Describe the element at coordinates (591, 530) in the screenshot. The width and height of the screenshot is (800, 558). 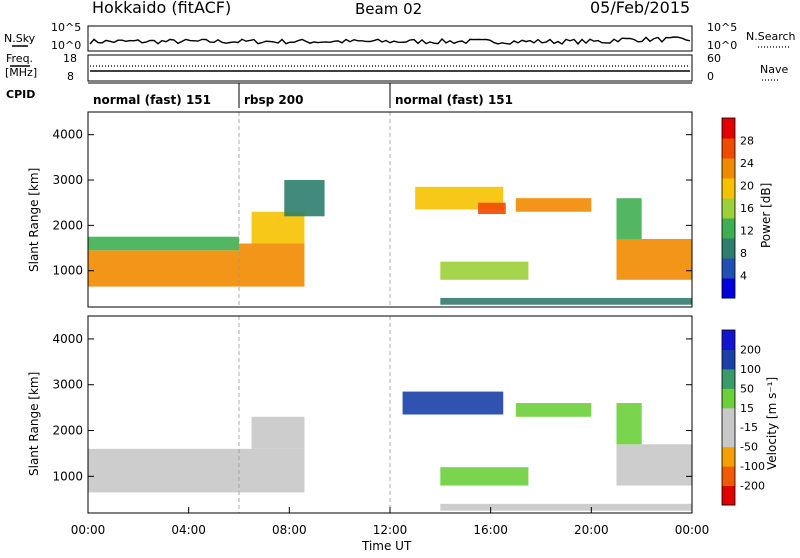
I see `xtick-label: 20:00` at that location.